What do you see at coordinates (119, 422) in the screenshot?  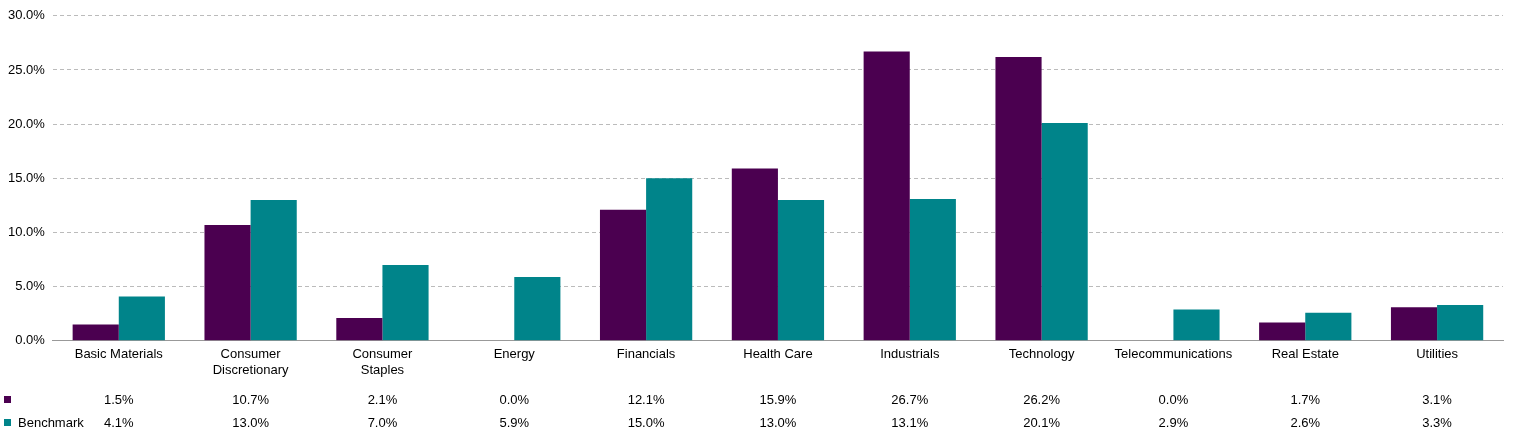 I see `data-label: 4.1%` at bounding box center [119, 422].